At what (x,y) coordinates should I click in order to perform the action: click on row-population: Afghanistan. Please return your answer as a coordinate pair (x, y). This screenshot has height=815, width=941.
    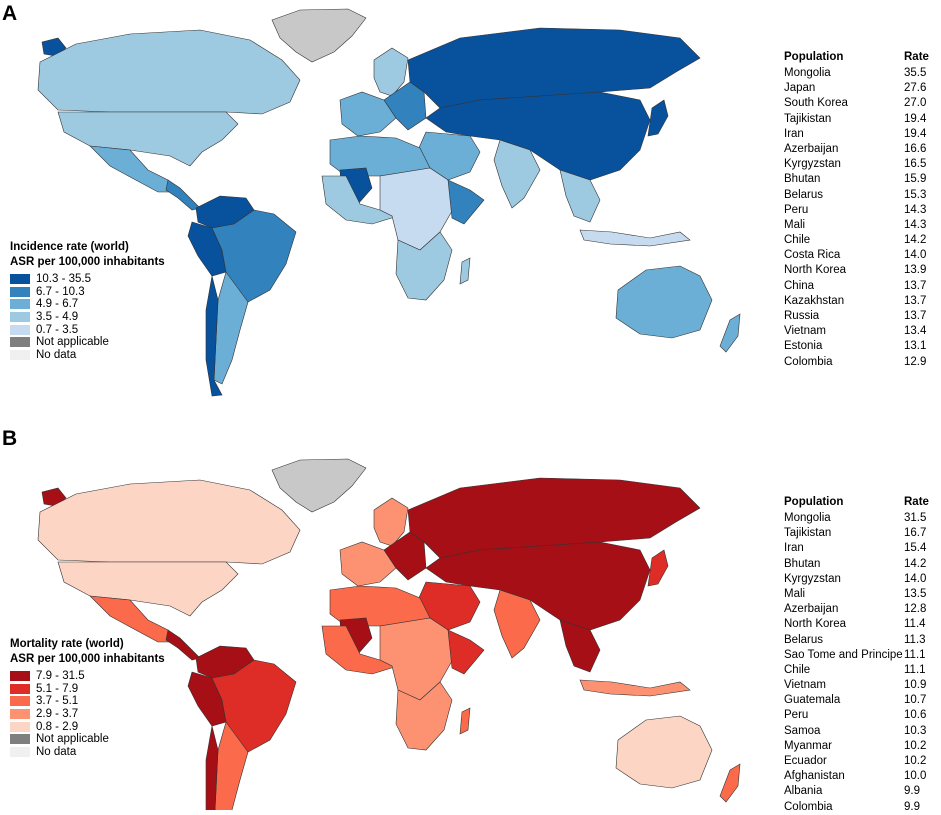
    Looking at the image, I should click on (814, 776).